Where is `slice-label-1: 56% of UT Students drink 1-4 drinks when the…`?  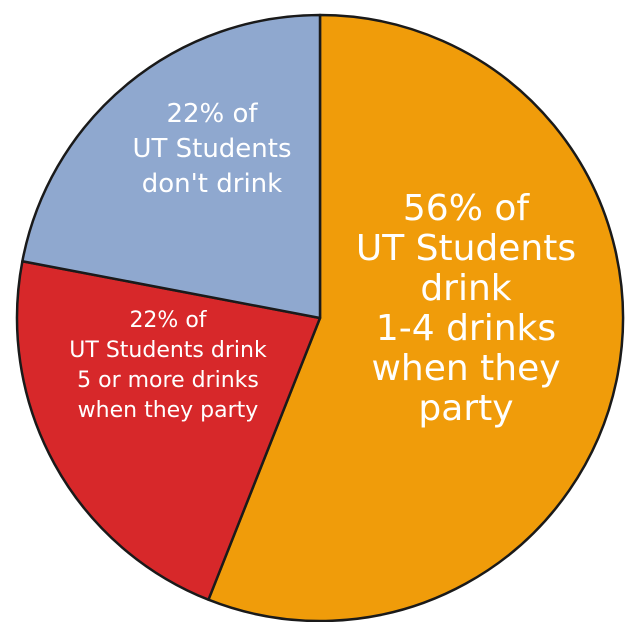 slice-label-1: 56% of UT Students drink 1-4 drinks when the… is located at coordinates (466, 308).